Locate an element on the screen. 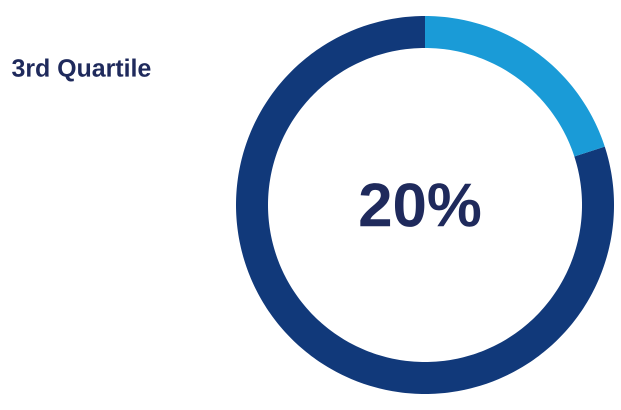 The height and width of the screenshot is (410, 621). text: 3rd Quartile is located at coordinates (81, 70).